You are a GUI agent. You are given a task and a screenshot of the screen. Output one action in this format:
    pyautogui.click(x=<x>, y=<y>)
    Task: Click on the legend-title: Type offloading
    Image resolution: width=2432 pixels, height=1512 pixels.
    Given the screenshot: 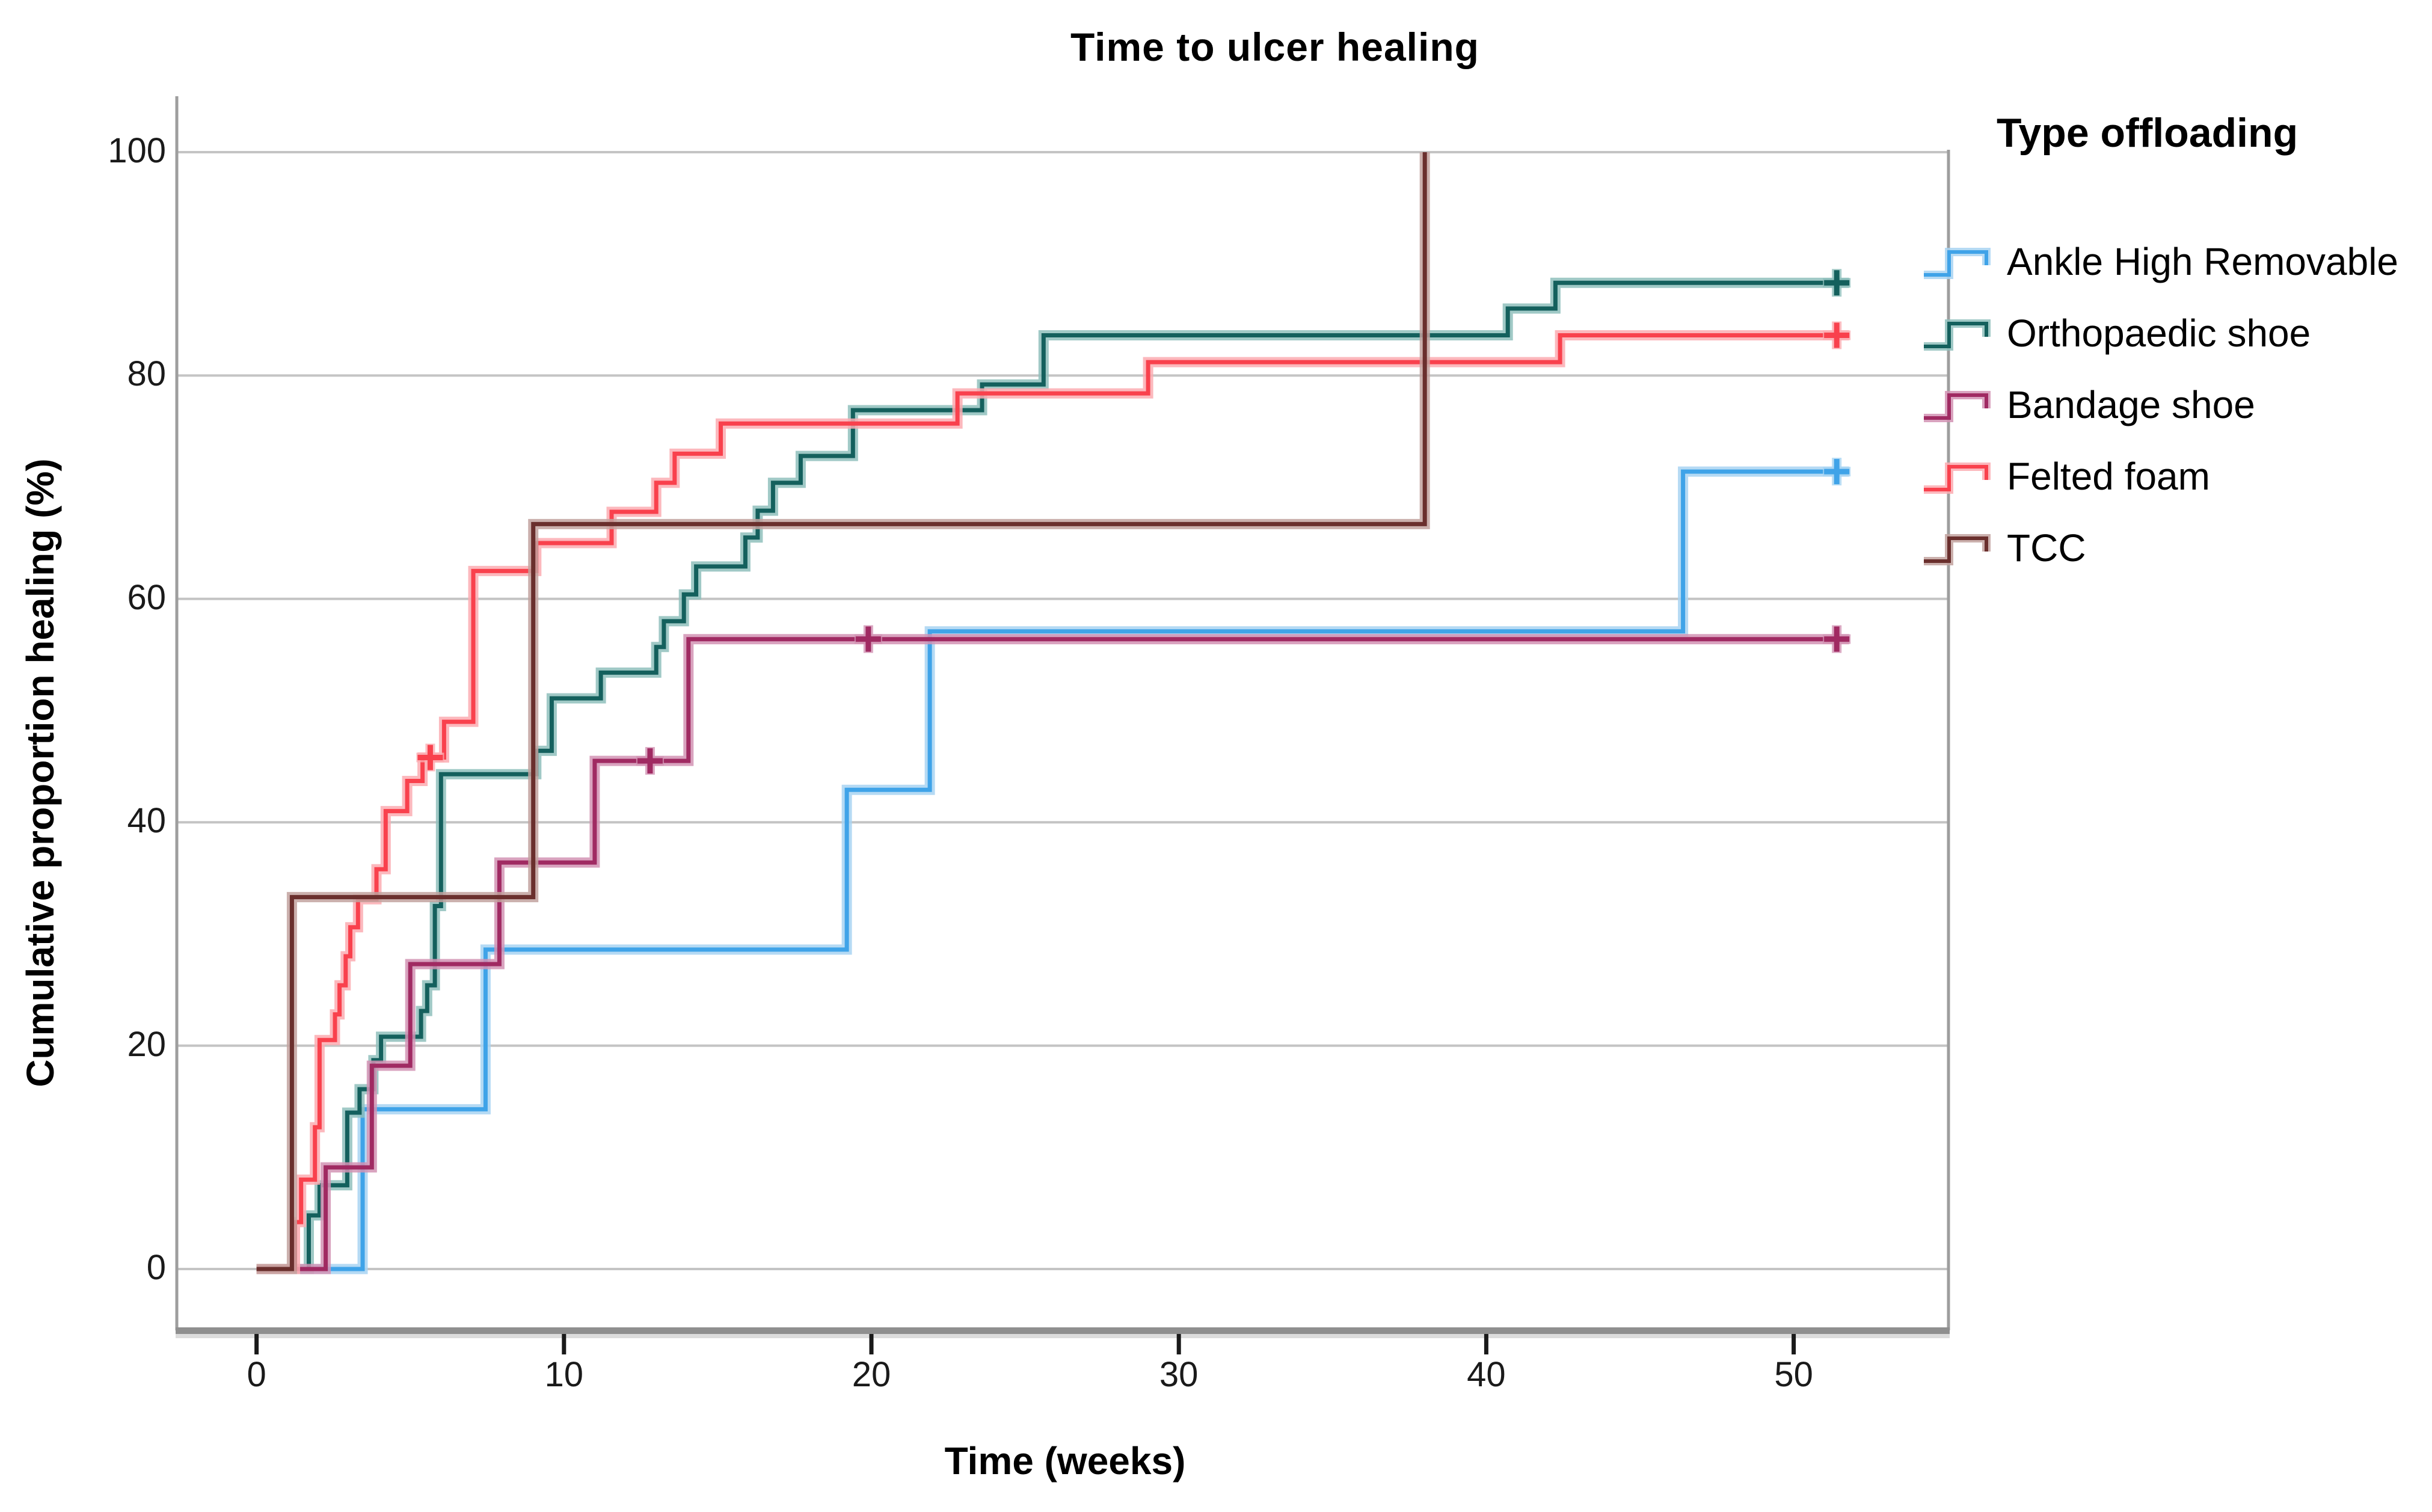 What is the action you would take?
    pyautogui.click(x=2147, y=133)
    